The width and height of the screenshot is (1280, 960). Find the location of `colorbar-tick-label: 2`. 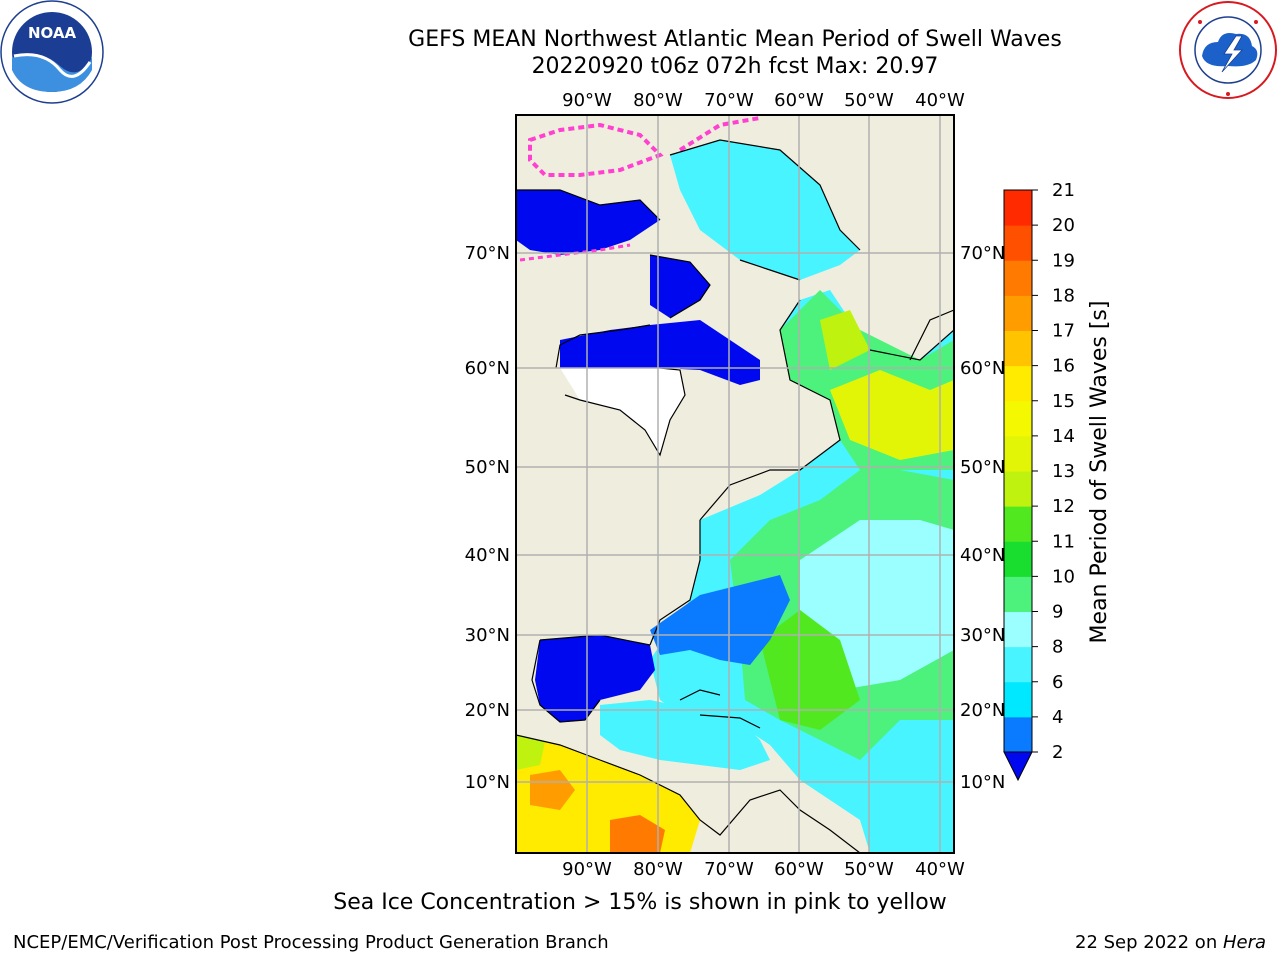

colorbar-tick-label: 2 is located at coordinates (1057, 752).